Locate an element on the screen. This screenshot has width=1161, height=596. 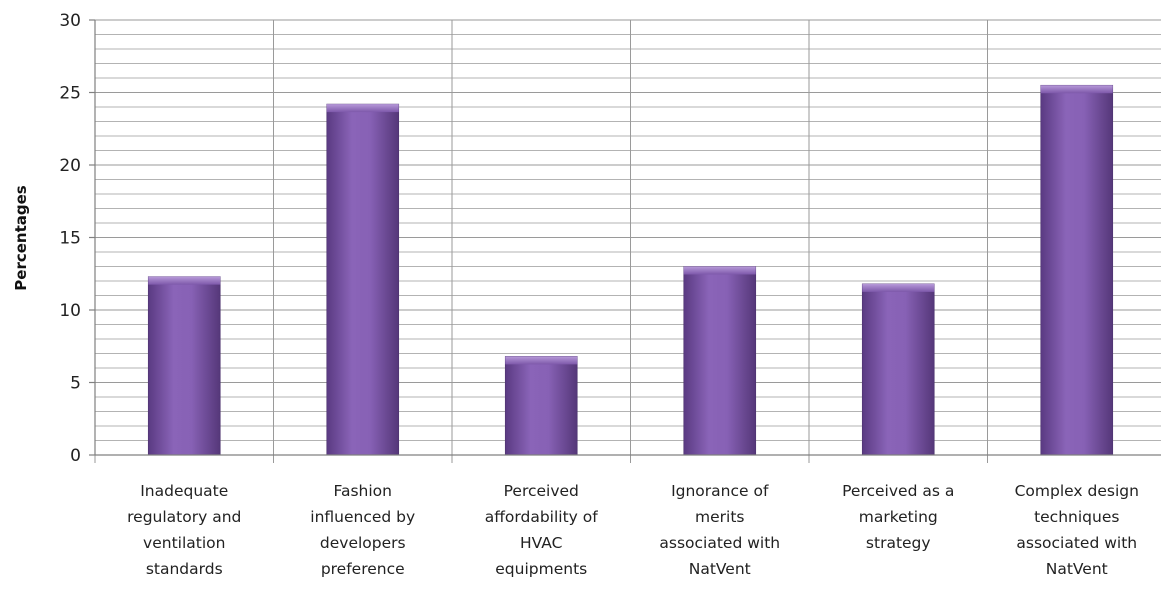
y-tick-label: 25 is located at coordinates (70, 94).